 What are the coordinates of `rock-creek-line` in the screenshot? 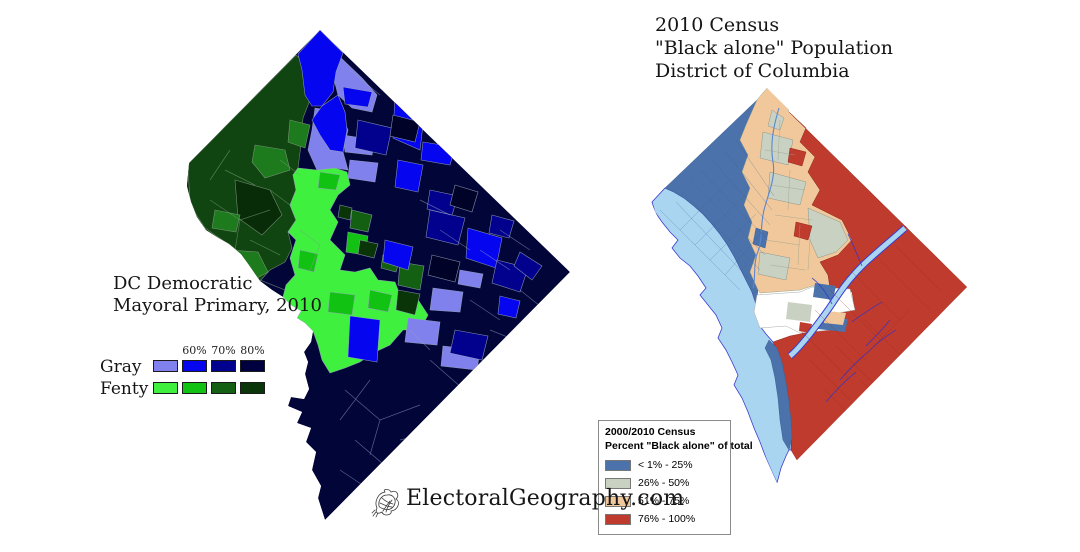 It's located at (766, 198).